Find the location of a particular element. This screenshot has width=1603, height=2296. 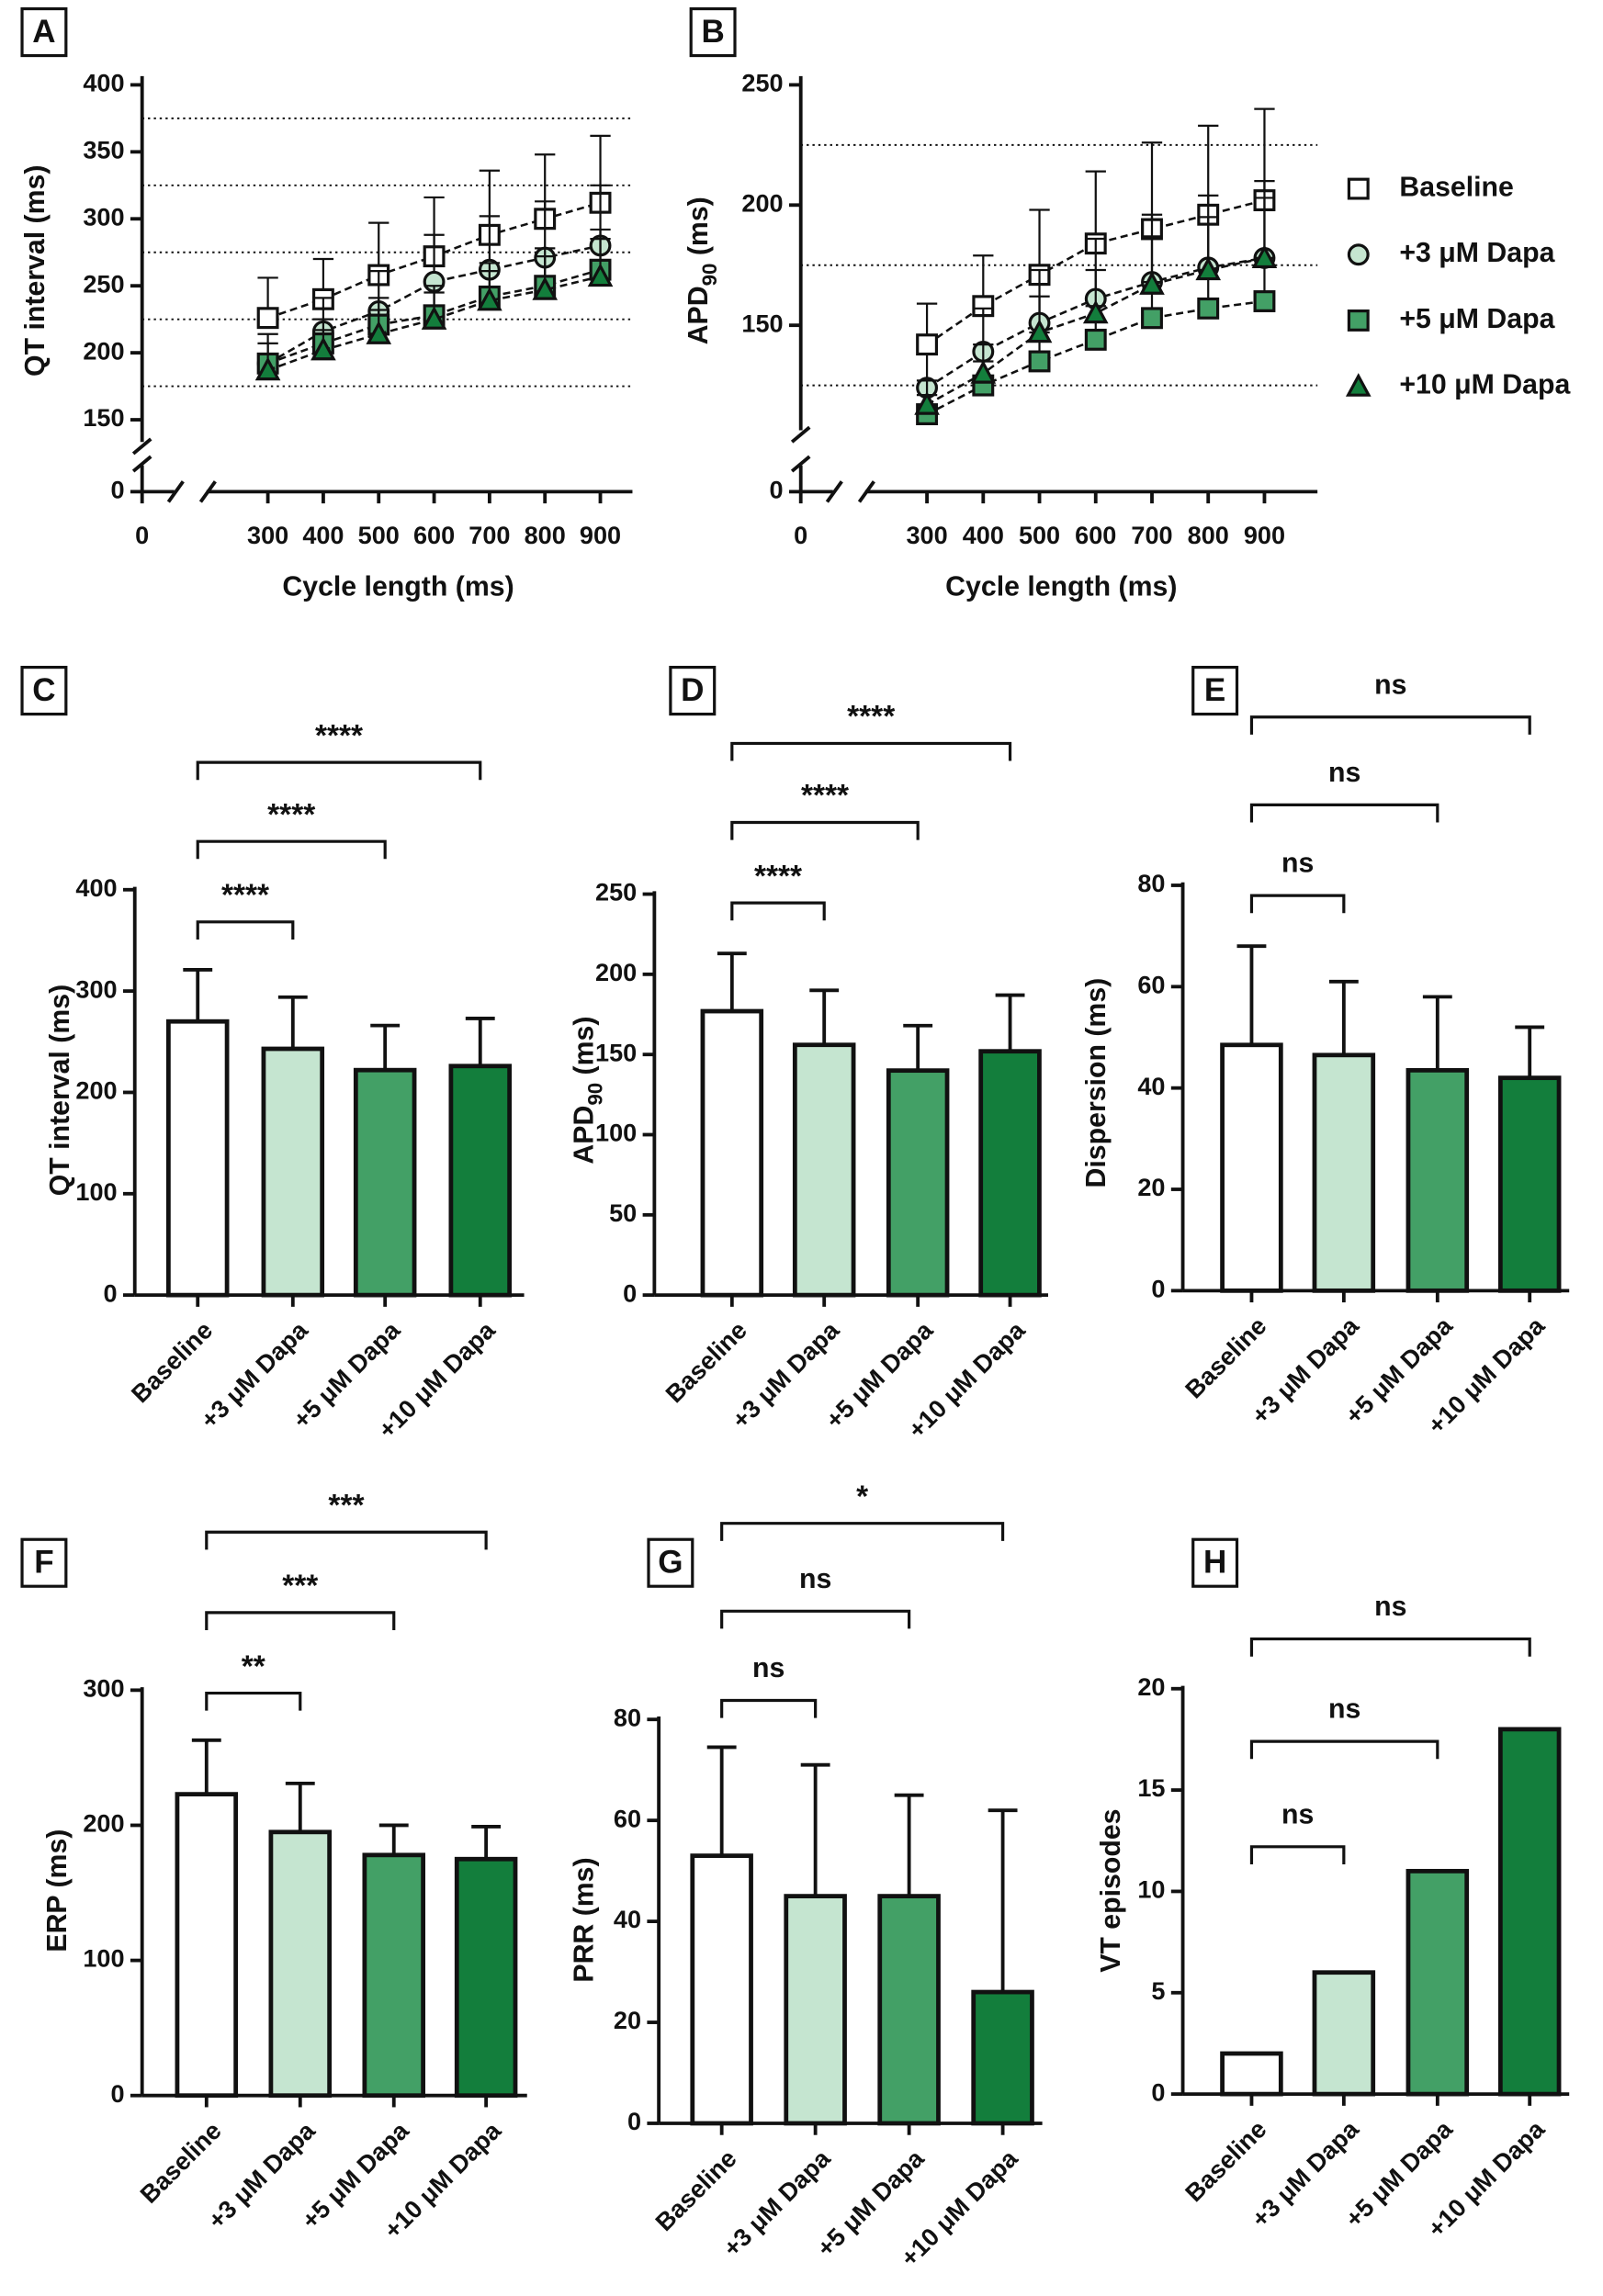

panel-box is located at coordinates (1215, 1562).